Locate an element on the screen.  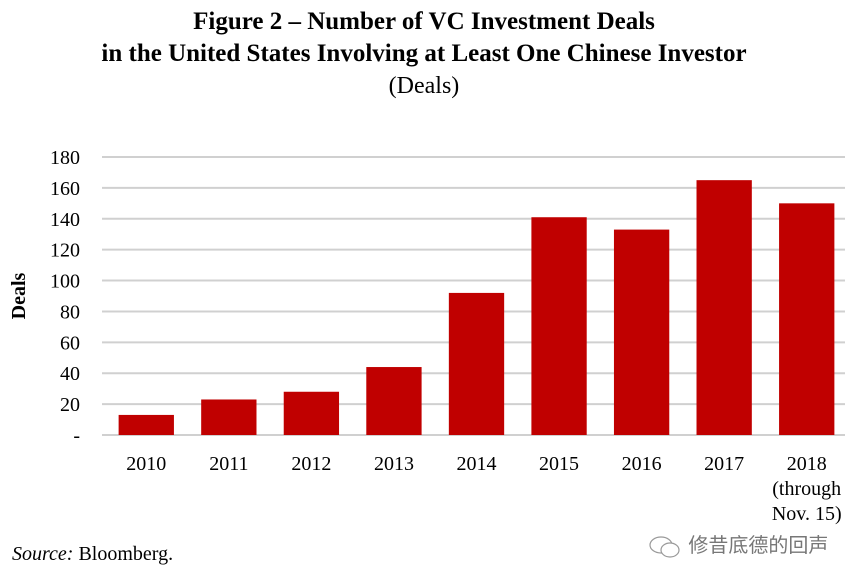
watermark: 修昔底德的回声 is located at coordinates (738, 544).